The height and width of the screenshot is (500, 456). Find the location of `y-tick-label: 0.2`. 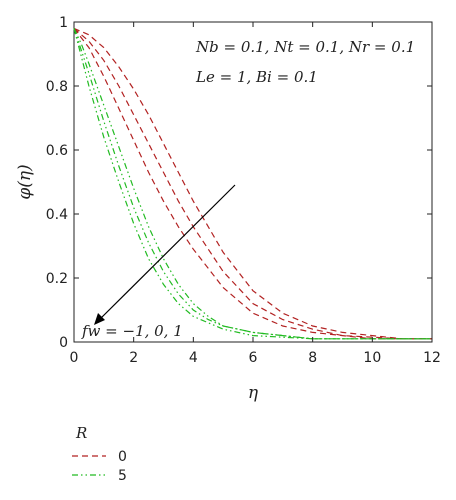

y-tick-label: 0.2 is located at coordinates (57, 279).